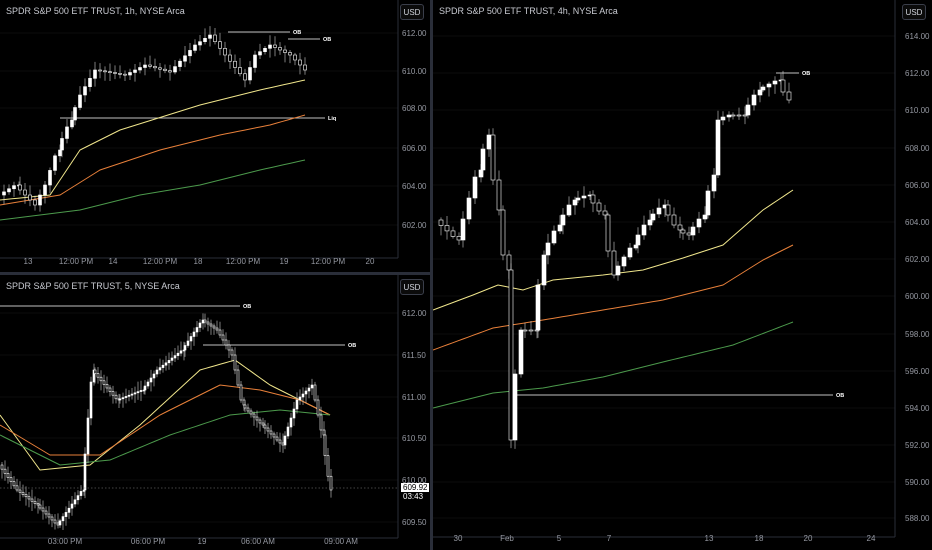 The image size is (932, 550). Describe the element at coordinates (414, 522) in the screenshot. I see `y-tick-label: 609.50` at that location.